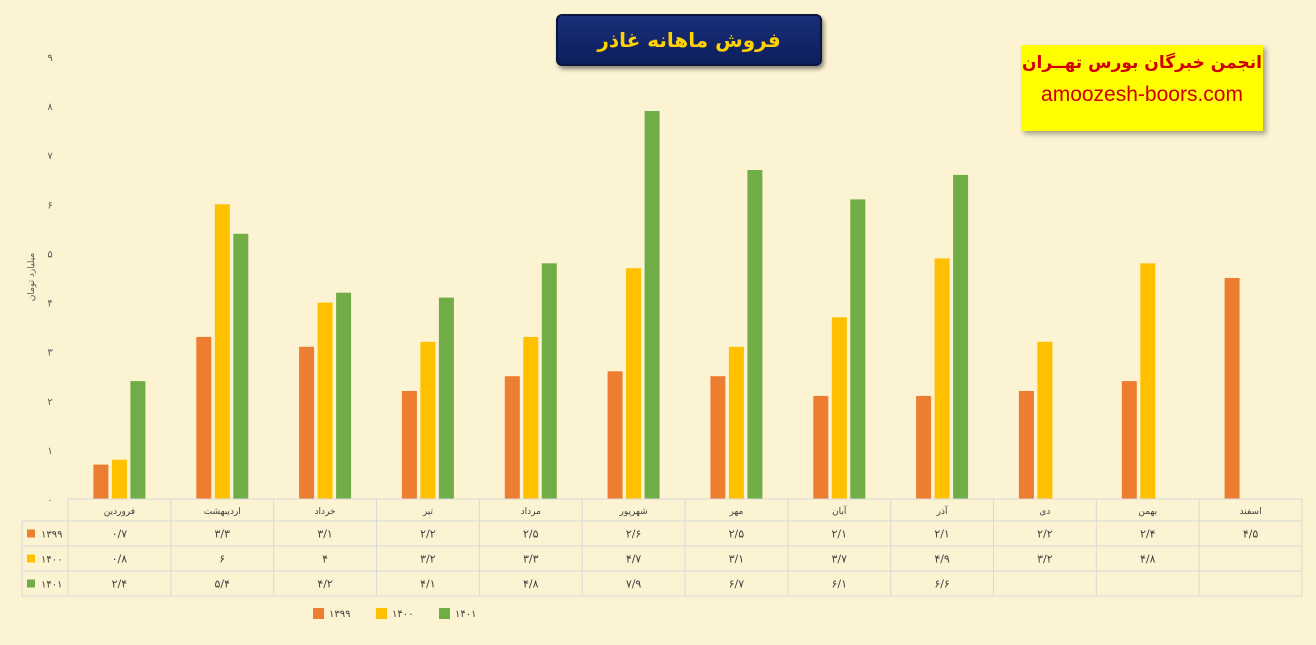 The height and width of the screenshot is (645, 1316). Describe the element at coordinates (402, 614) in the screenshot. I see `legend-label: ۱۴۰۰` at that location.